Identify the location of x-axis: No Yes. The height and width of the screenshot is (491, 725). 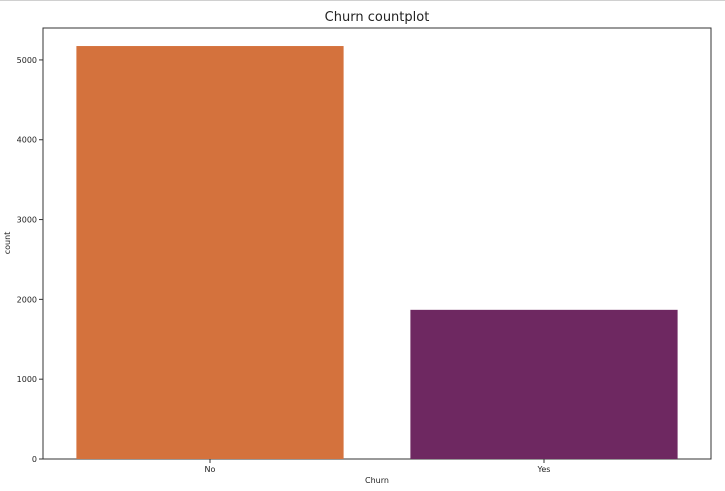
(378, 466).